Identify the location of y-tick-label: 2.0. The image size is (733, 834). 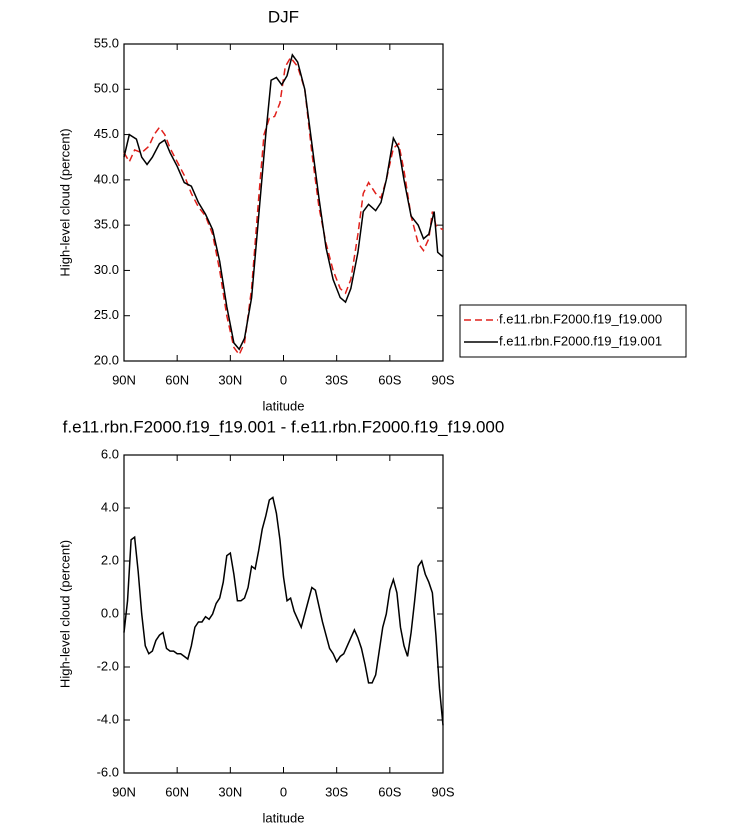
(110, 559).